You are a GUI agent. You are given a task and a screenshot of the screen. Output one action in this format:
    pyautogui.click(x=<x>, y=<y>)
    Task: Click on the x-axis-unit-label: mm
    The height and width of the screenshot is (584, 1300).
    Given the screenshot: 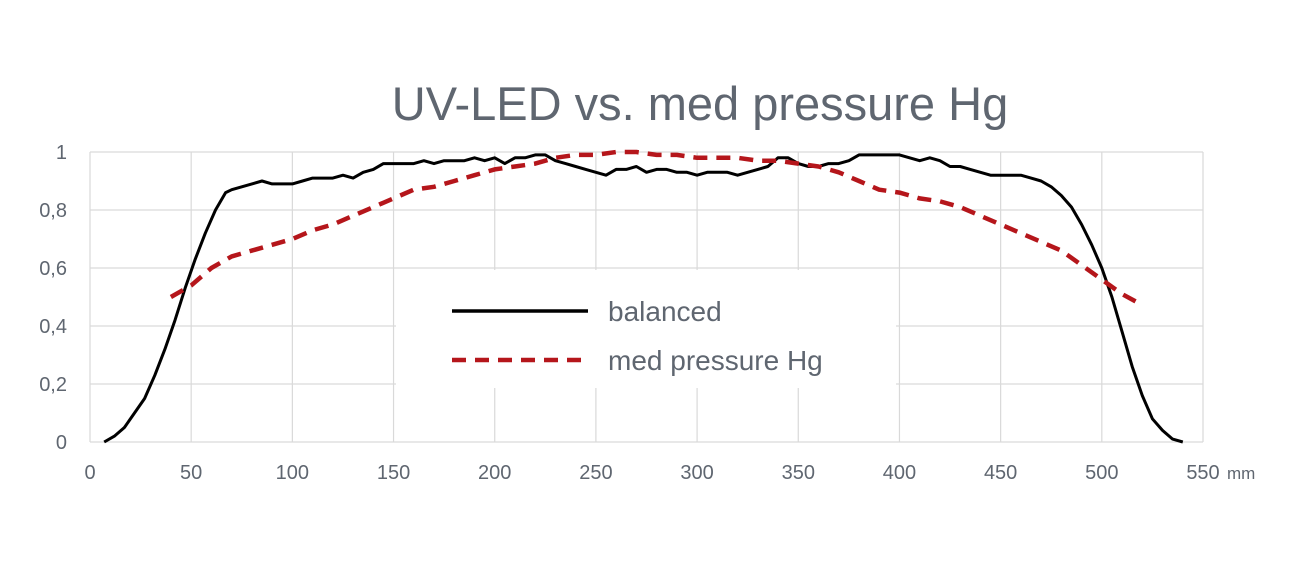 What is the action you would take?
    pyautogui.click(x=1241, y=473)
    